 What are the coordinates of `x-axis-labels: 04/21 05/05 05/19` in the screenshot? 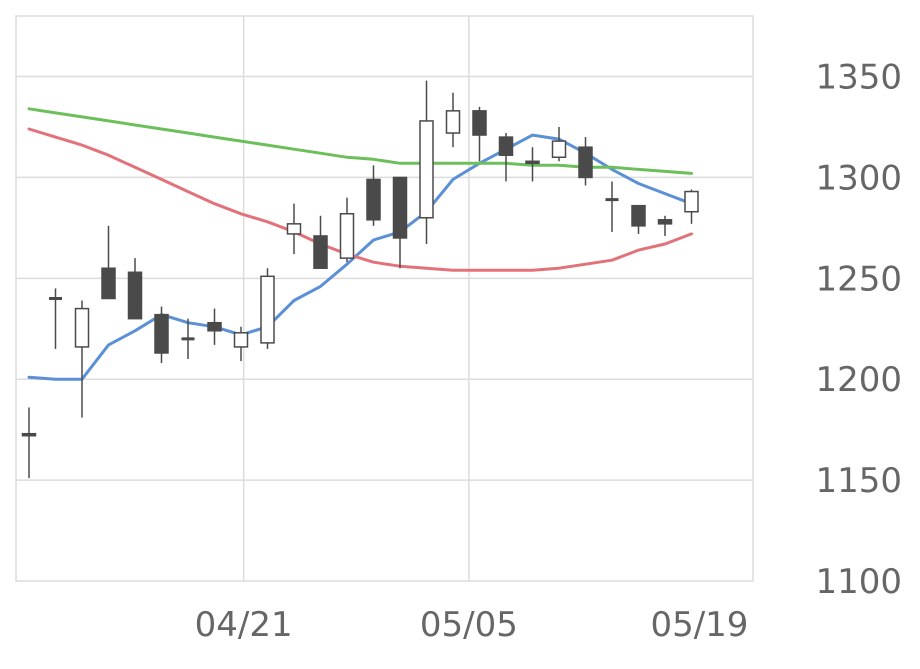 It's located at (472, 625).